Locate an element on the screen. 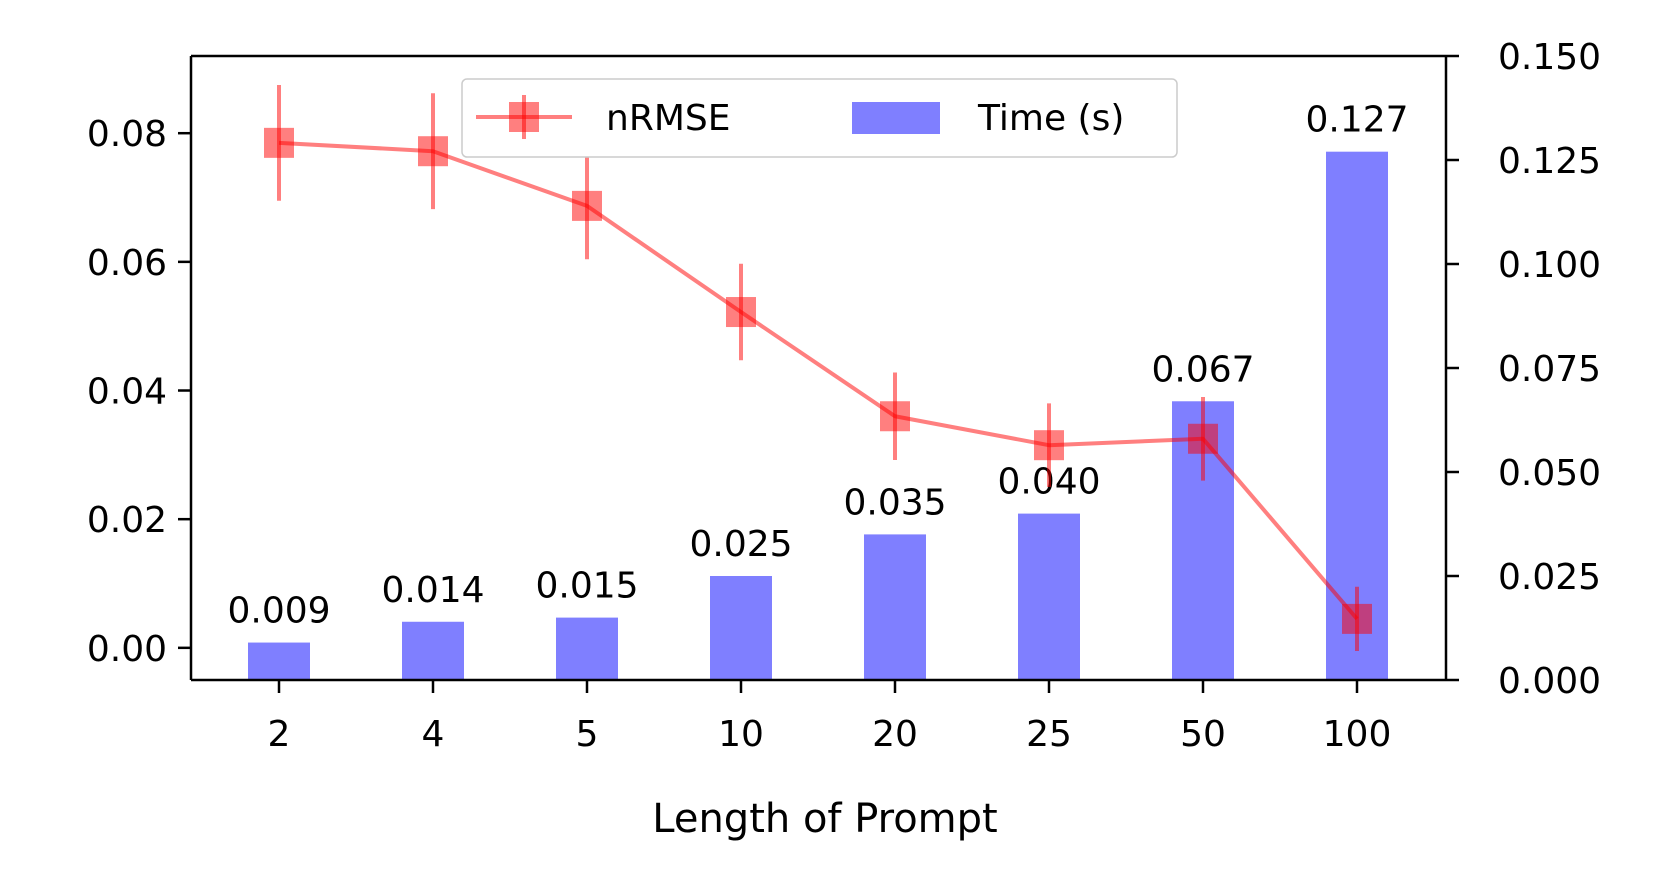 This screenshot has height=883, width=1658. legend: nRMSE Time (s) is located at coordinates (819, 118).